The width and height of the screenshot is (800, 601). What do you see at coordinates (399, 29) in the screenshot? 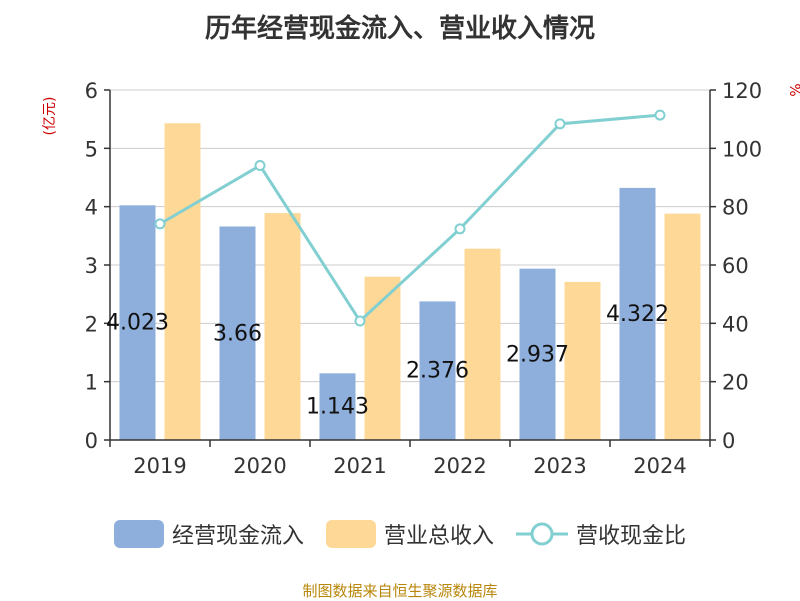
I see `chart-title: 历年经营现金流入、营业收入情况` at bounding box center [399, 29].